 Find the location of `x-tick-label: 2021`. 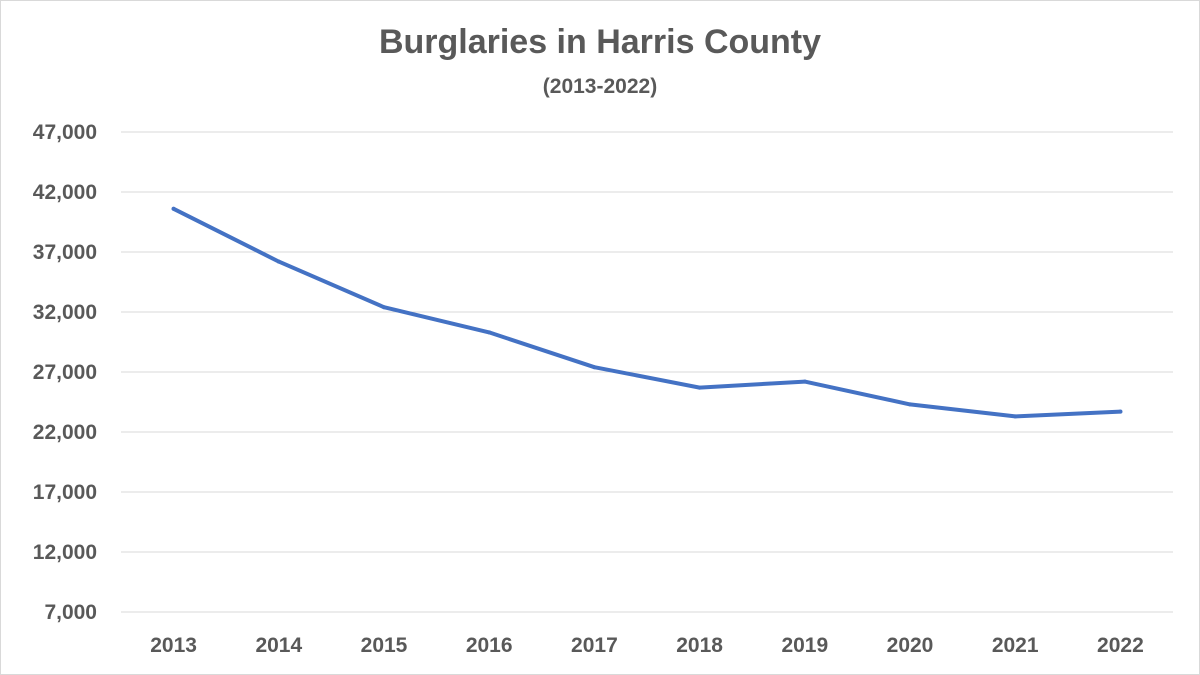

x-tick-label: 2021 is located at coordinates (1015, 645).